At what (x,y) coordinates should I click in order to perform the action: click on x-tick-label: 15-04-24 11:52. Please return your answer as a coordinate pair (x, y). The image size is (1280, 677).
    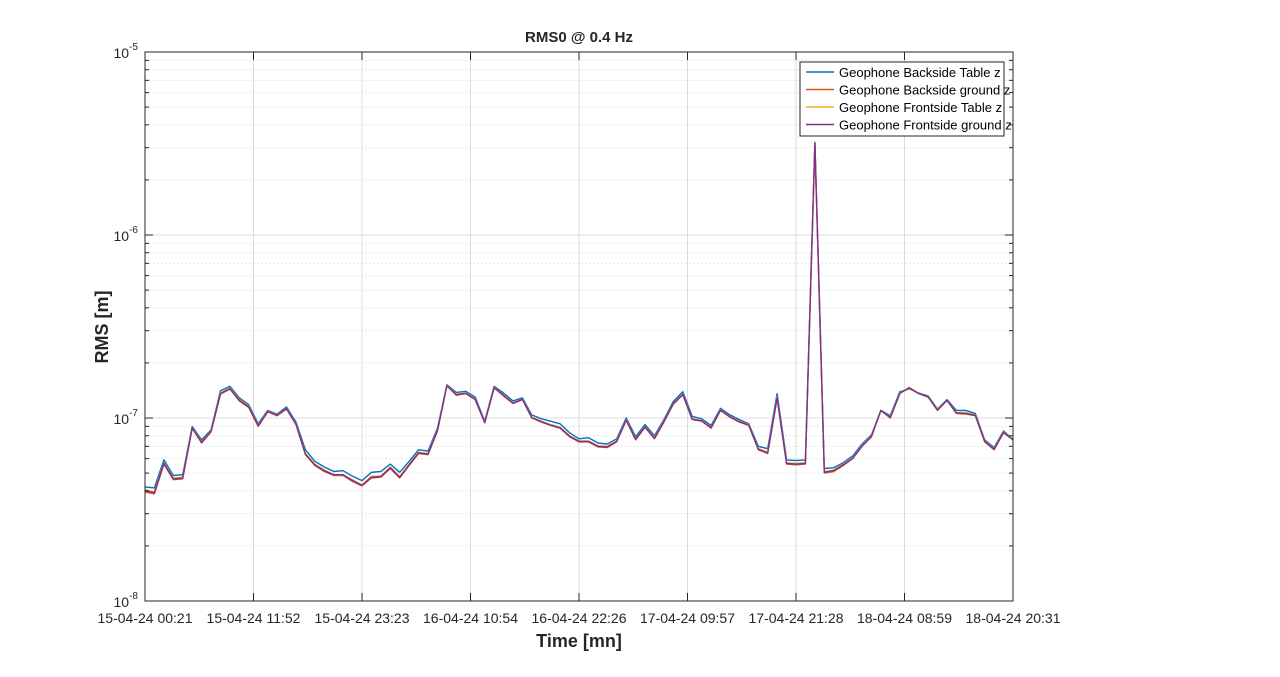
    Looking at the image, I should click on (254, 618).